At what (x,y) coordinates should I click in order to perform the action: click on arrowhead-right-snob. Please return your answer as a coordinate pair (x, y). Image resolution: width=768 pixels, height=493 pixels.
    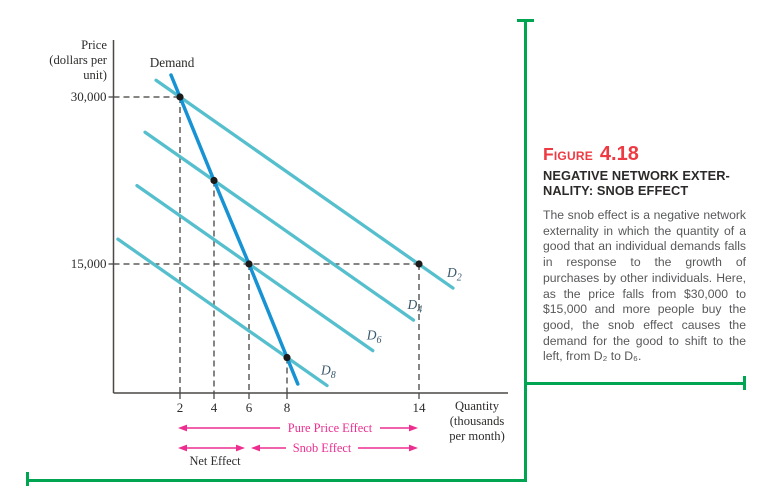
    Looking at the image, I should click on (413, 448).